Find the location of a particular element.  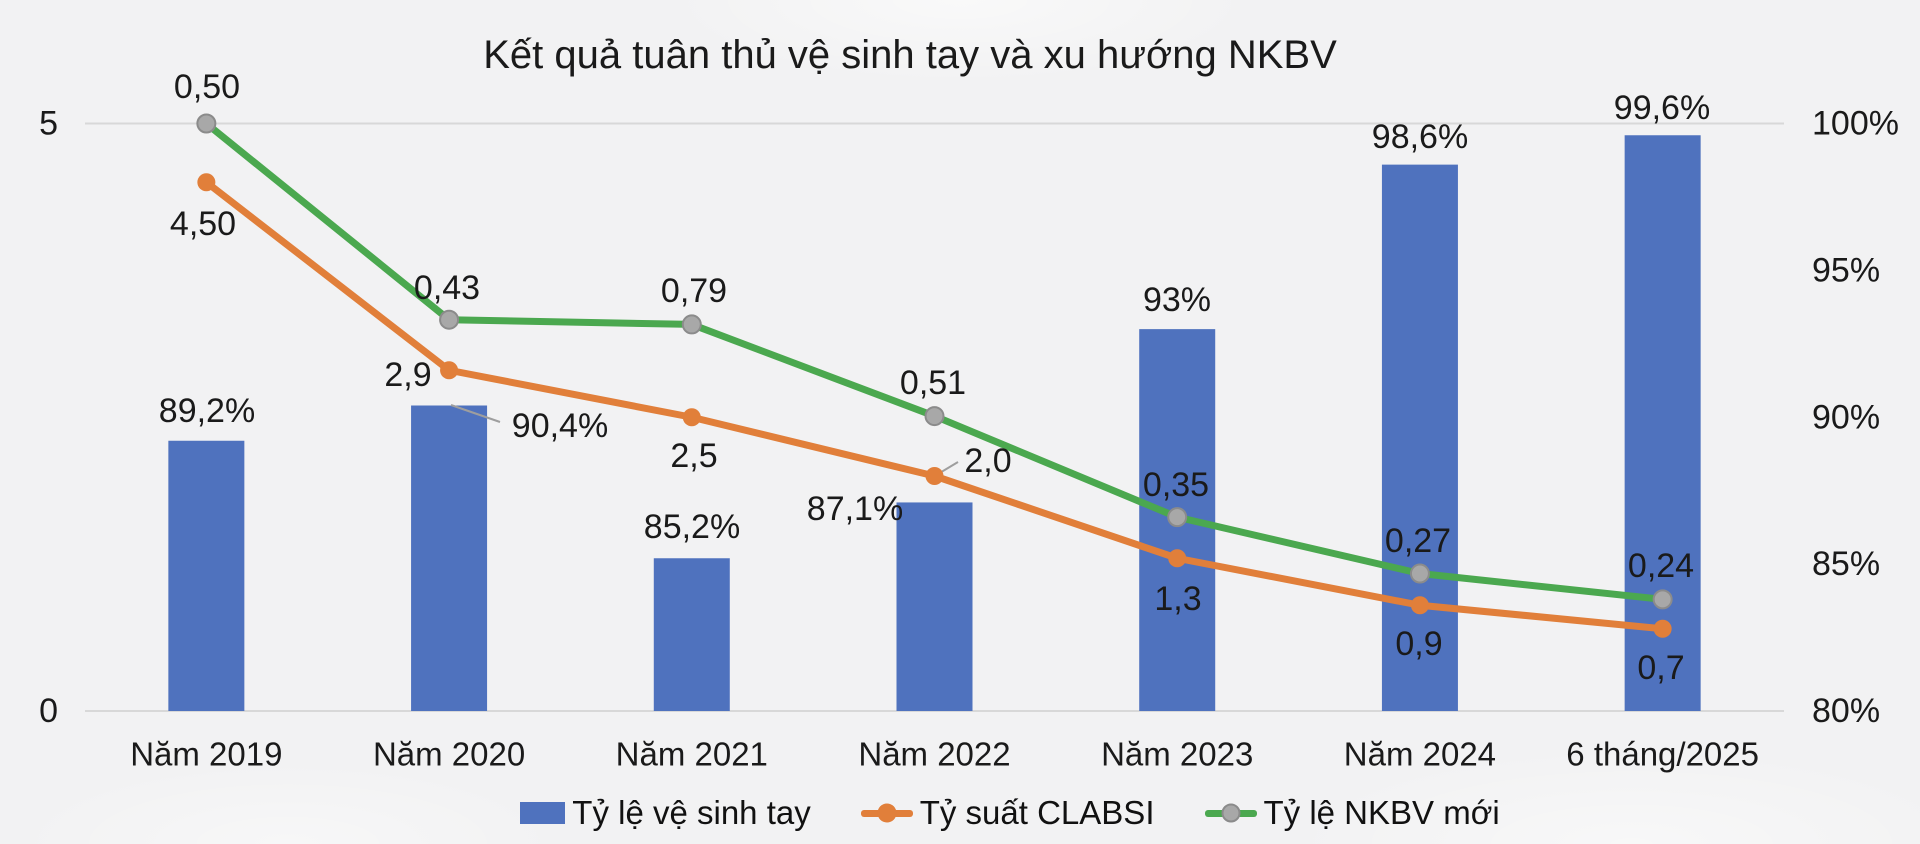

nkbv-data-label: 0,24 is located at coordinates (1661, 566).